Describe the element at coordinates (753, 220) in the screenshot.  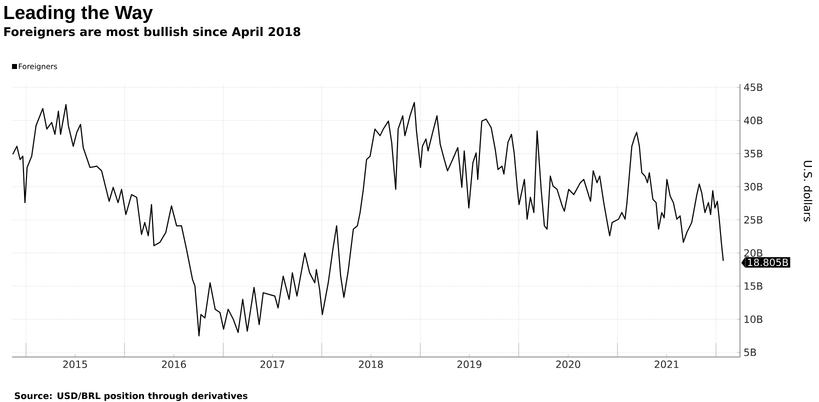
I see `y-tick-label: 25B` at that location.